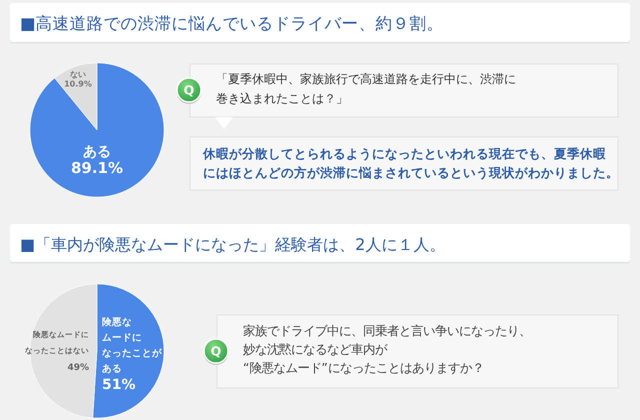 The width and height of the screenshot is (640, 420). What do you see at coordinates (233, 244) in the screenshot?
I see `text: ■「車内が険悪なムードになった」経験者は、2人に１人。` at bounding box center [233, 244].